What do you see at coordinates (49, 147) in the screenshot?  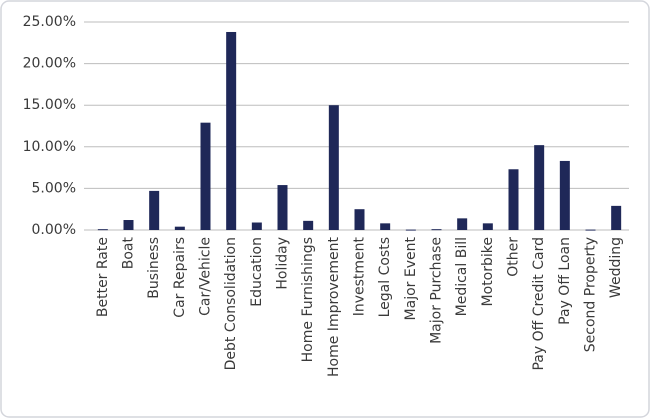 I see `y-tick-label: 10.00%` at bounding box center [49, 147].